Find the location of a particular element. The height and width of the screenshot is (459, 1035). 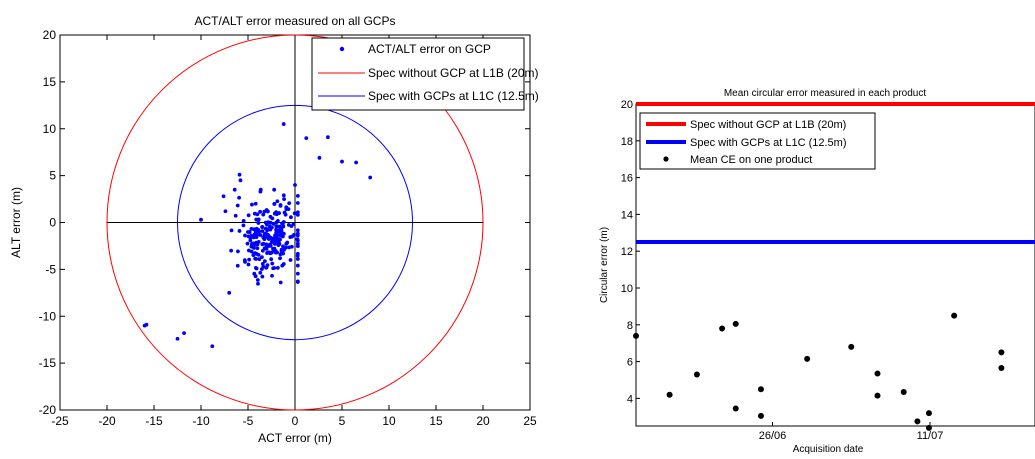

left-legend-box is located at coordinates (418, 74).